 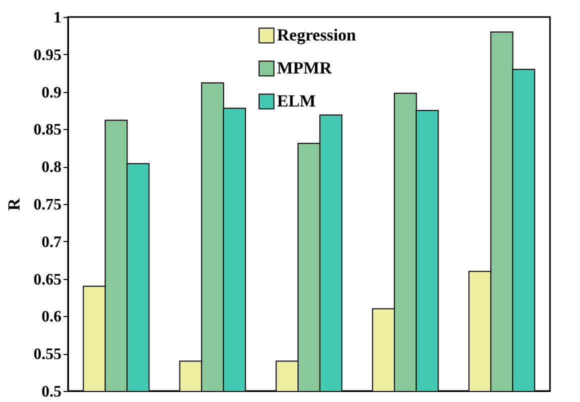 What do you see at coordinates (48, 130) in the screenshot?
I see `y-tick-label: 0.85` at bounding box center [48, 130].